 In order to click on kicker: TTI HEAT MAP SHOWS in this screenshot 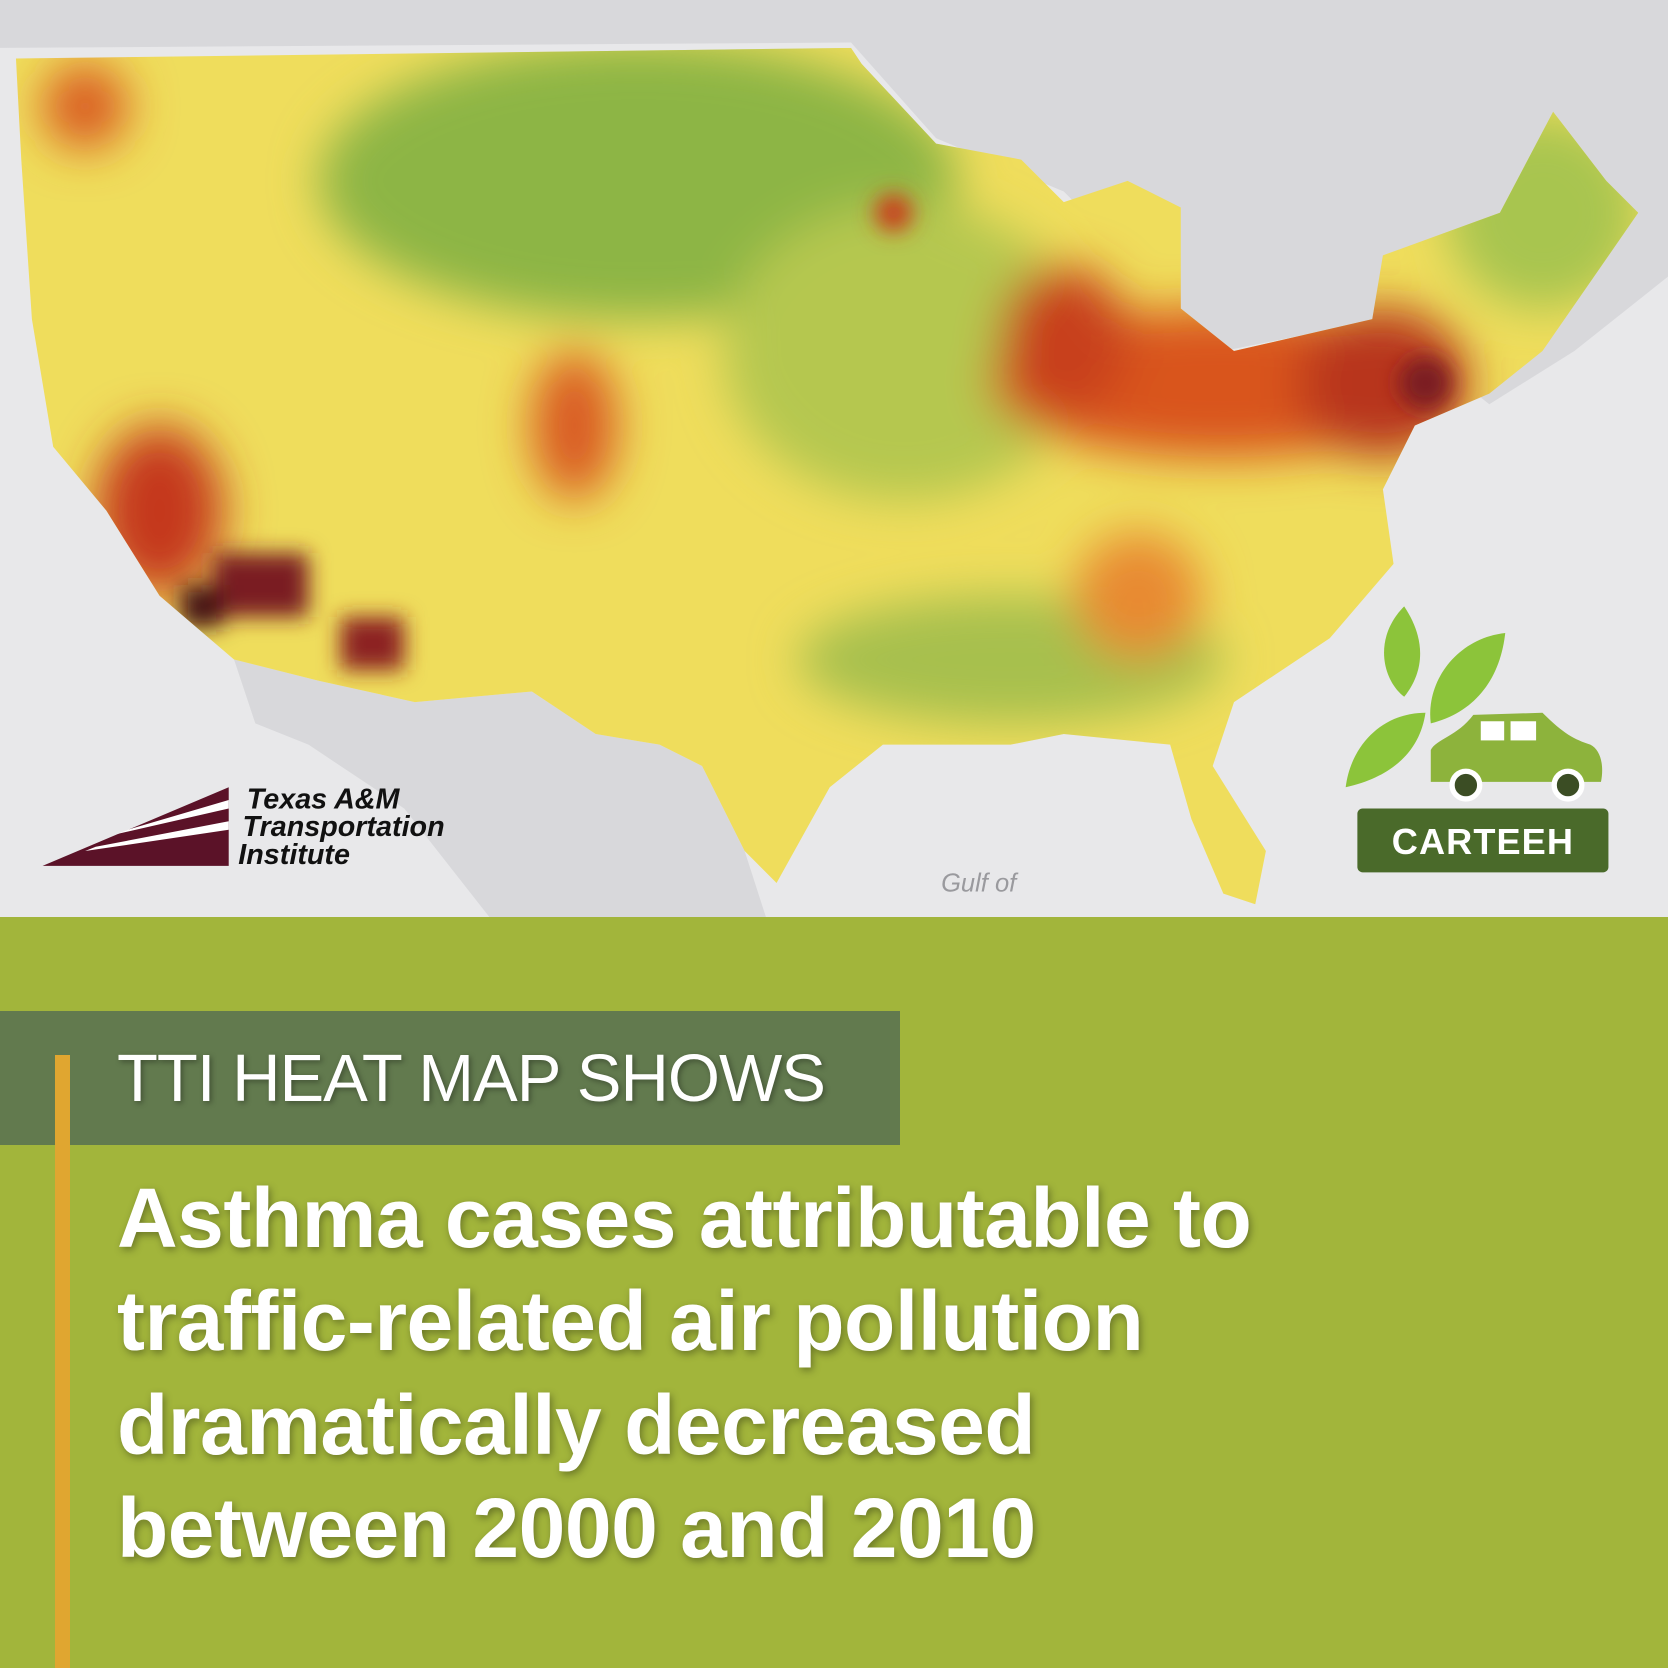, I will do `click(471, 1078)`.